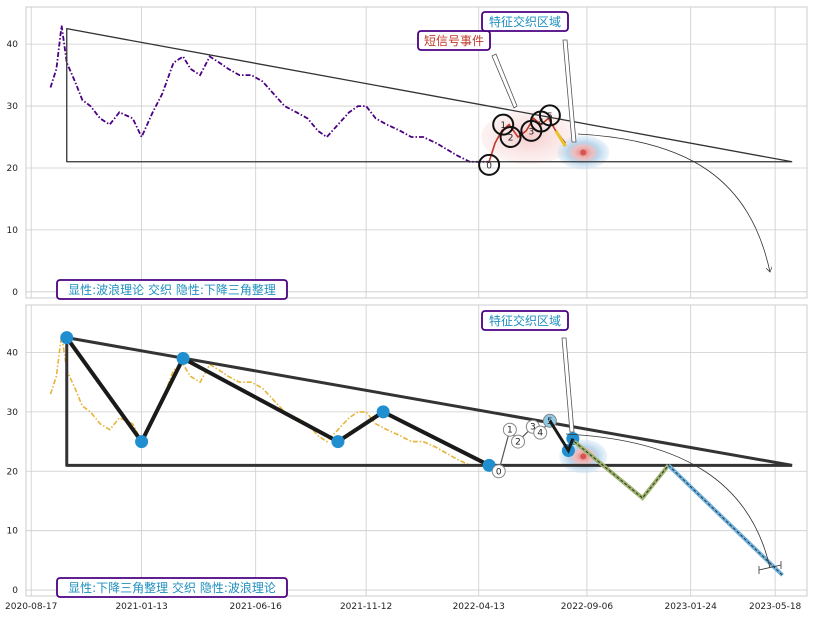  Describe the element at coordinates (13, 231) in the screenshot. I see `top-ytick-label: 10` at that location.